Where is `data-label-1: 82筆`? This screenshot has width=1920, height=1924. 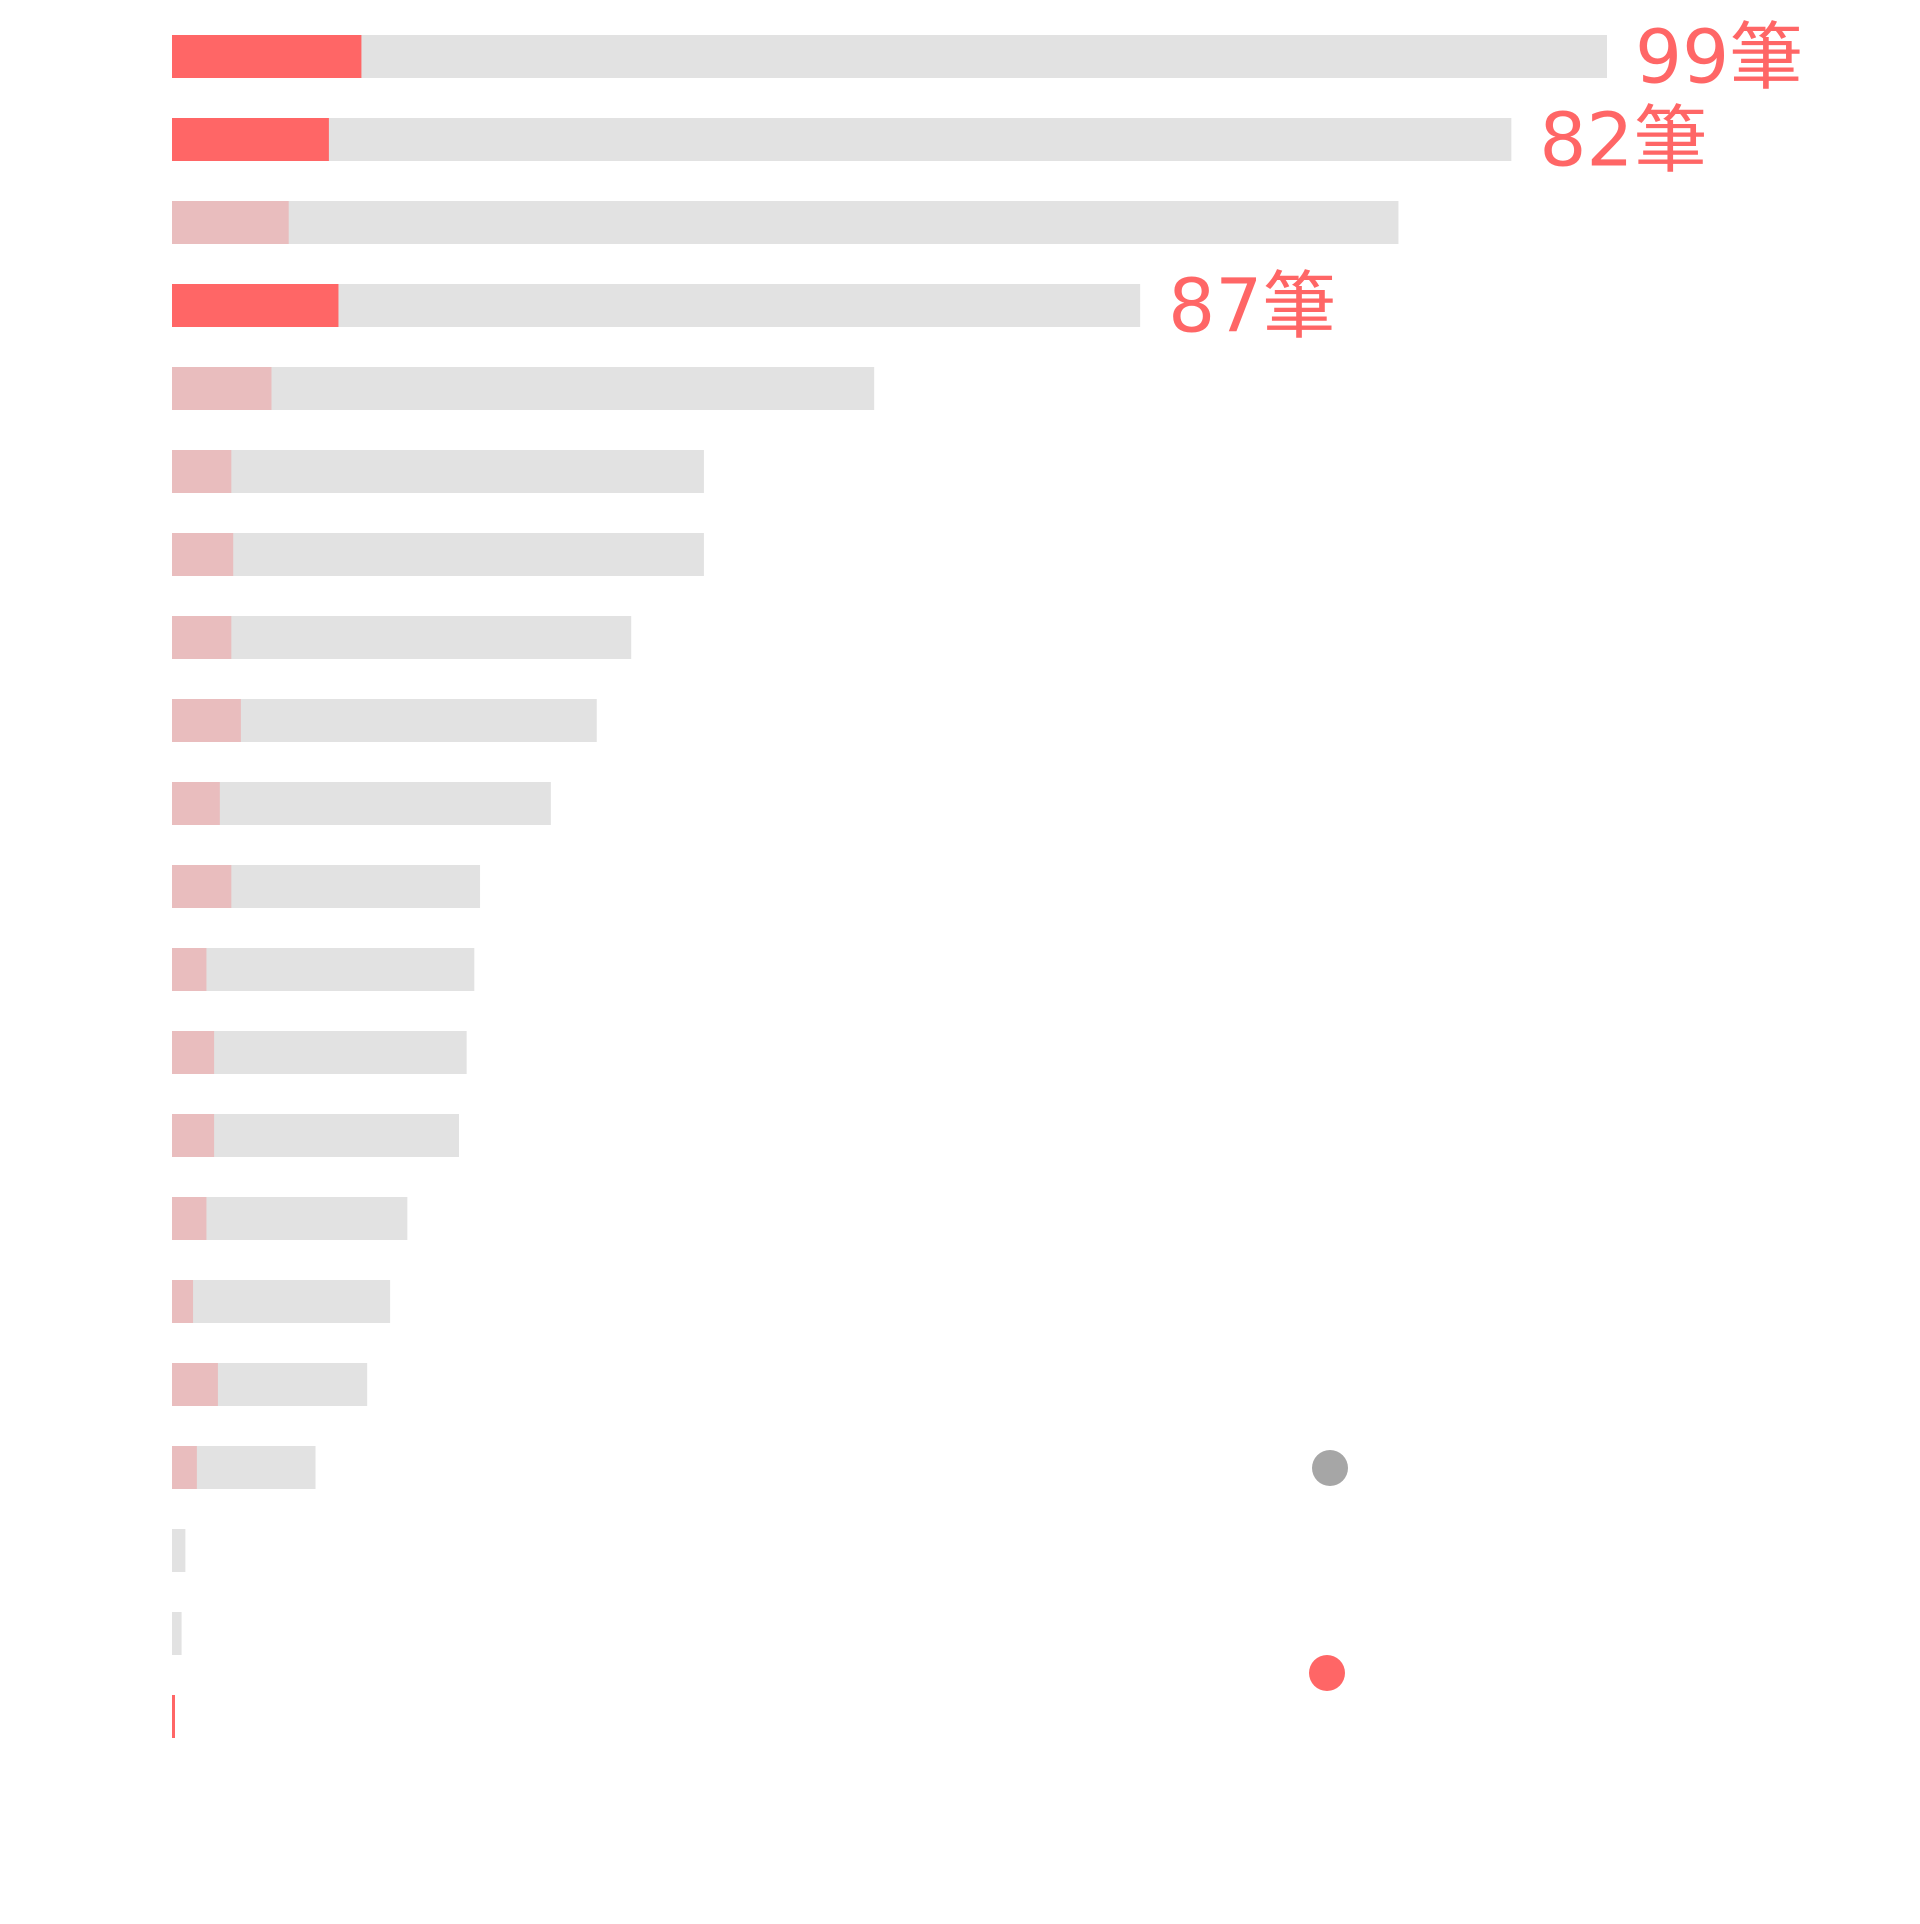
data-label-1: 82筆 is located at coordinates (1623, 141).